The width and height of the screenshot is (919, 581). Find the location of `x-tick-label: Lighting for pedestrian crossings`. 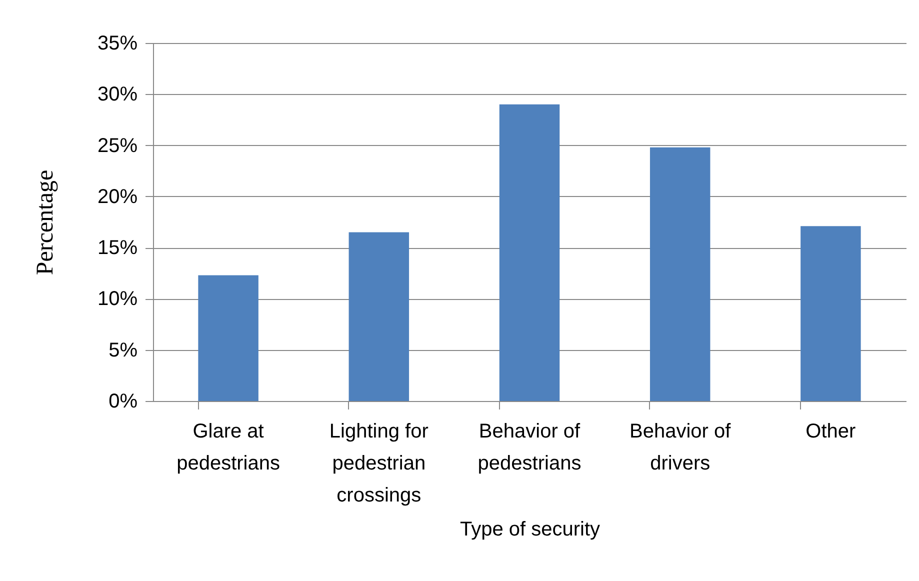

x-tick-label: Lighting for pedestrian crossings is located at coordinates (379, 463).